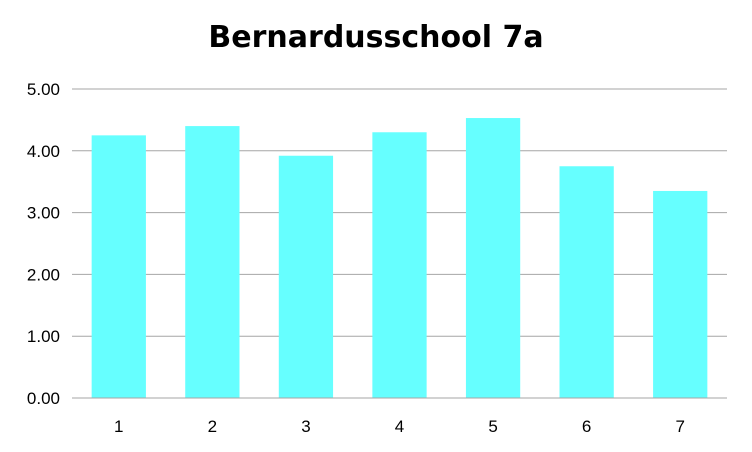 The image size is (752, 452). I want to click on y-tick-label: 2.00, so click(43, 274).